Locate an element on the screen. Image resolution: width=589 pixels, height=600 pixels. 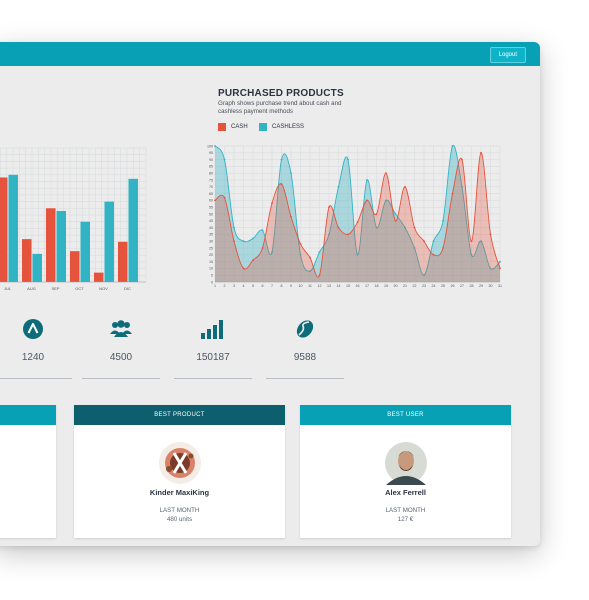
stat-value: 9588 is located at coordinates (305, 357).